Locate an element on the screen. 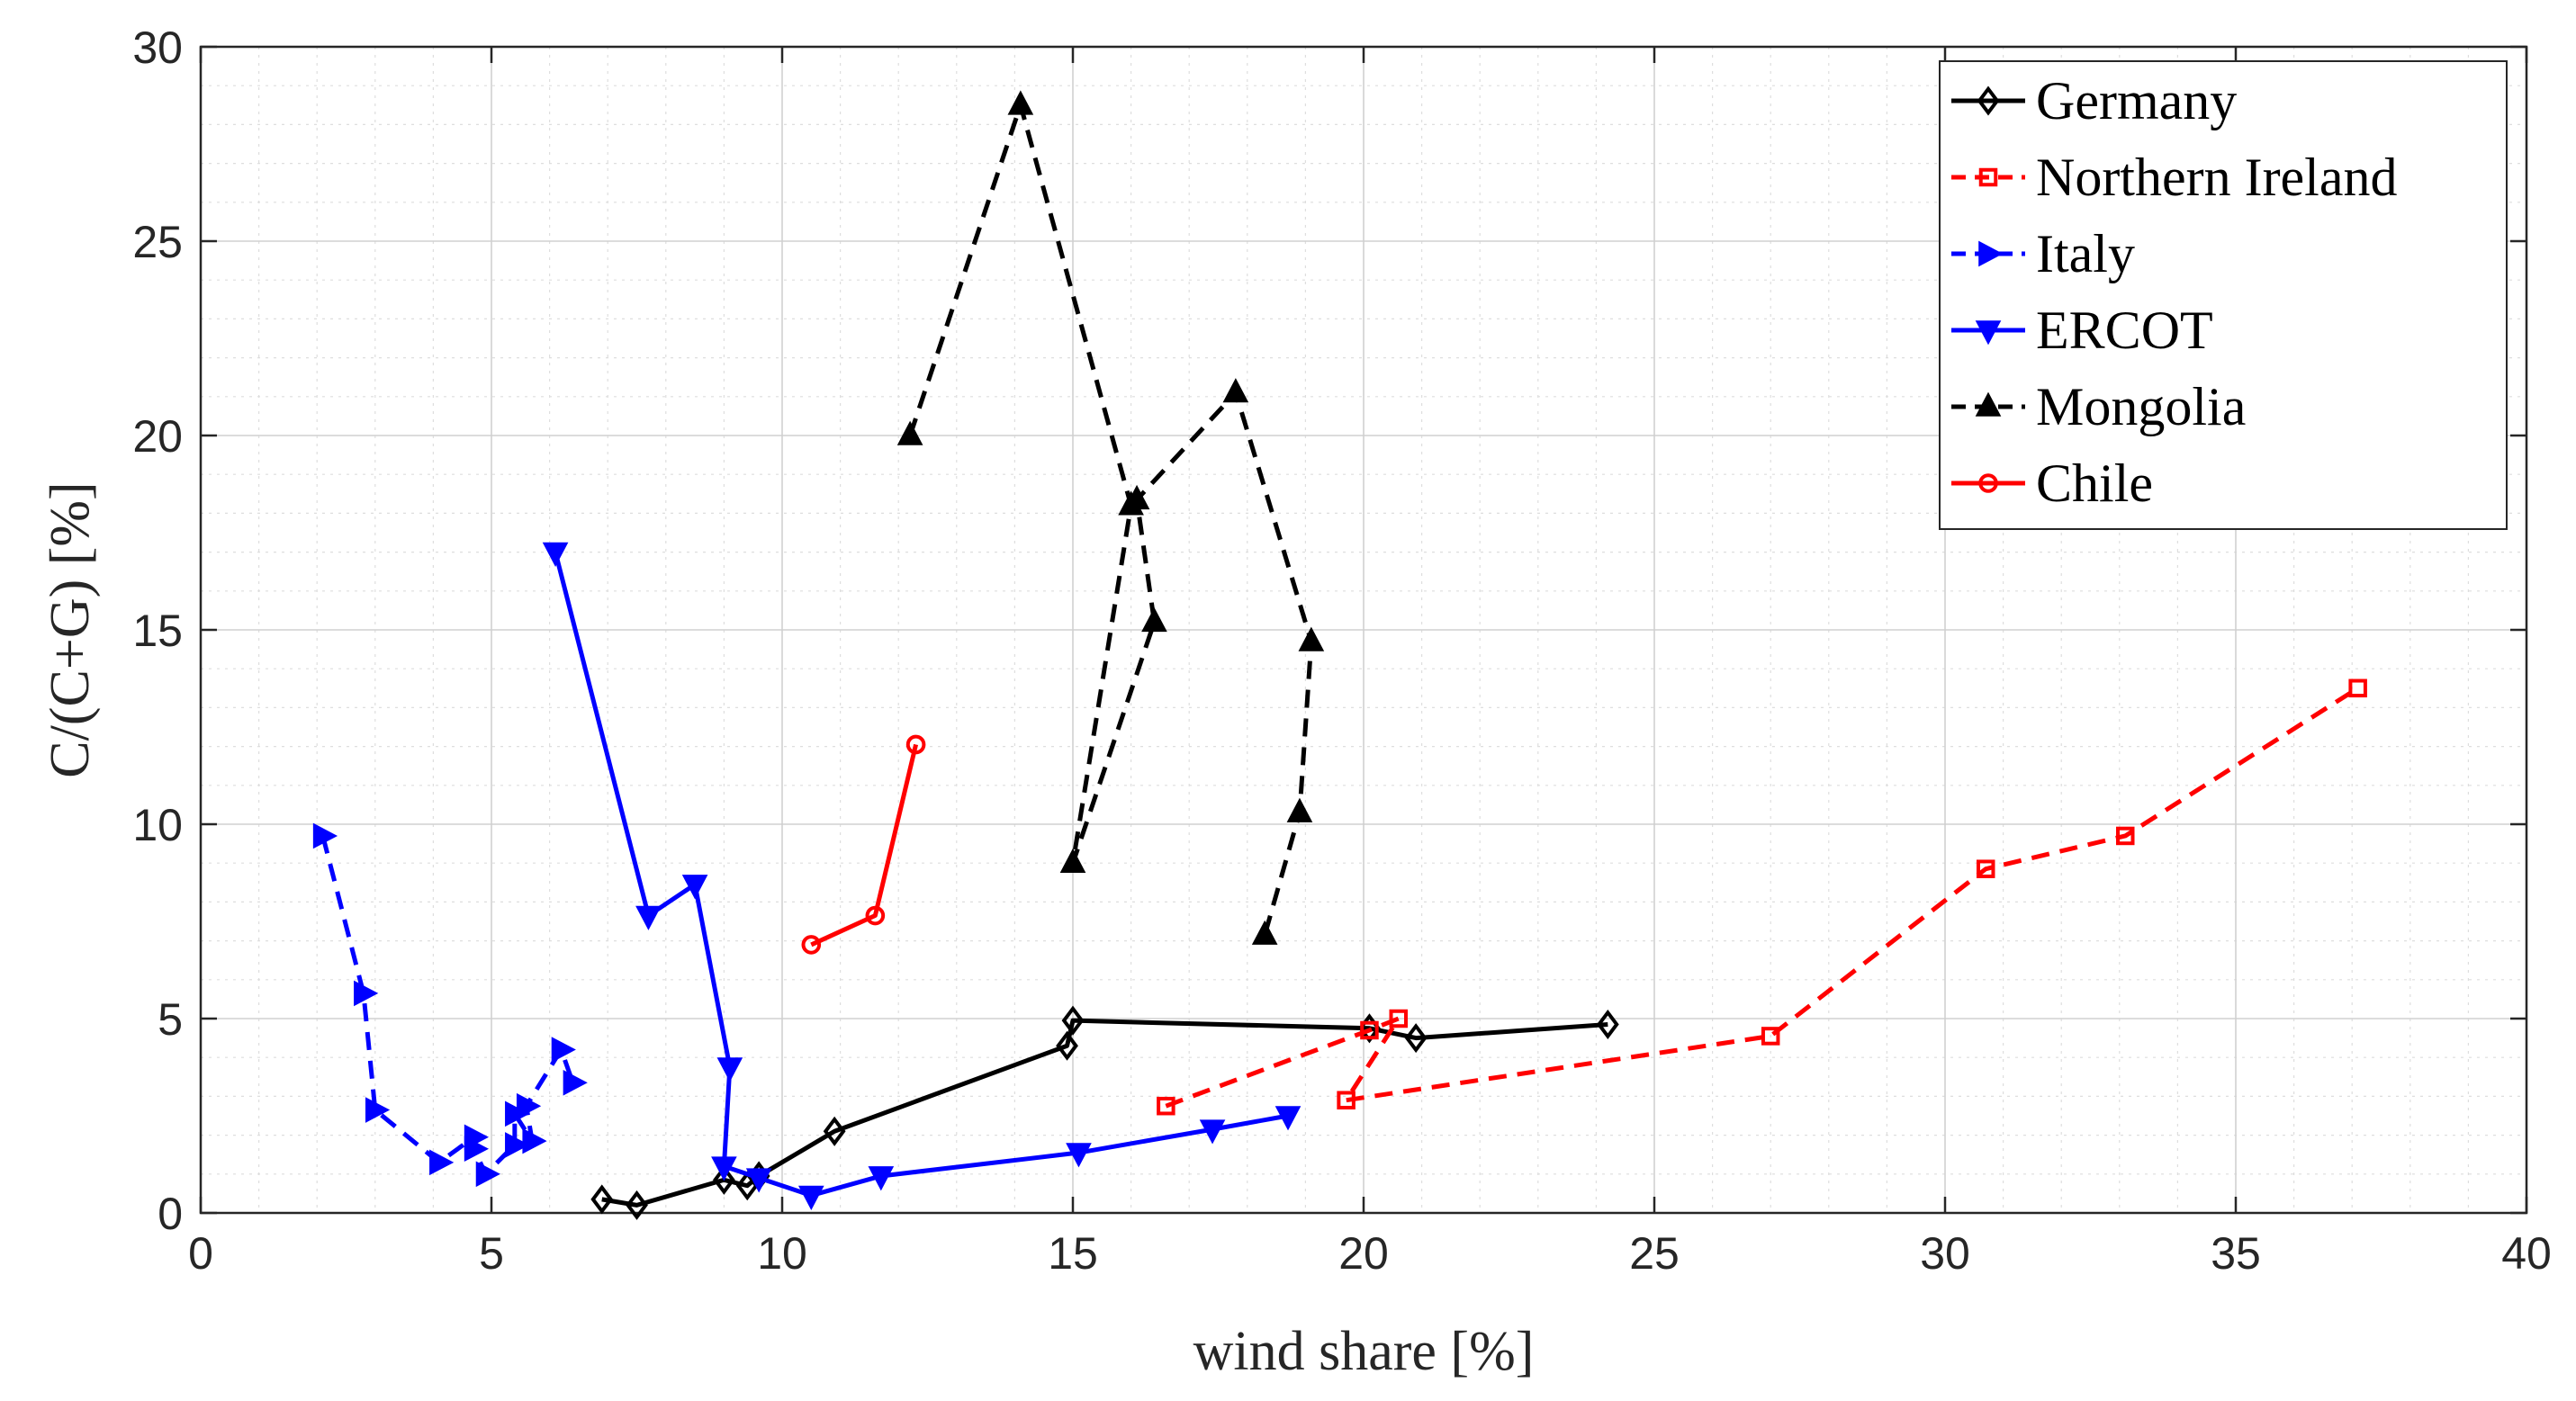  series-mongolia is located at coordinates (1110, 517).